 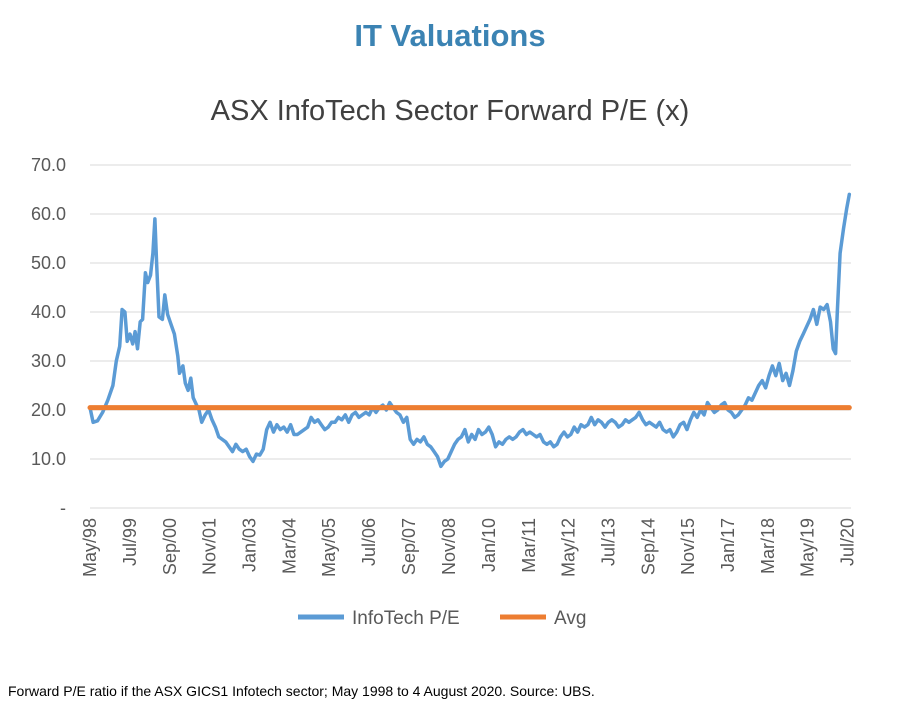 I want to click on y-tick-label: 40.0, so click(x=48, y=312).